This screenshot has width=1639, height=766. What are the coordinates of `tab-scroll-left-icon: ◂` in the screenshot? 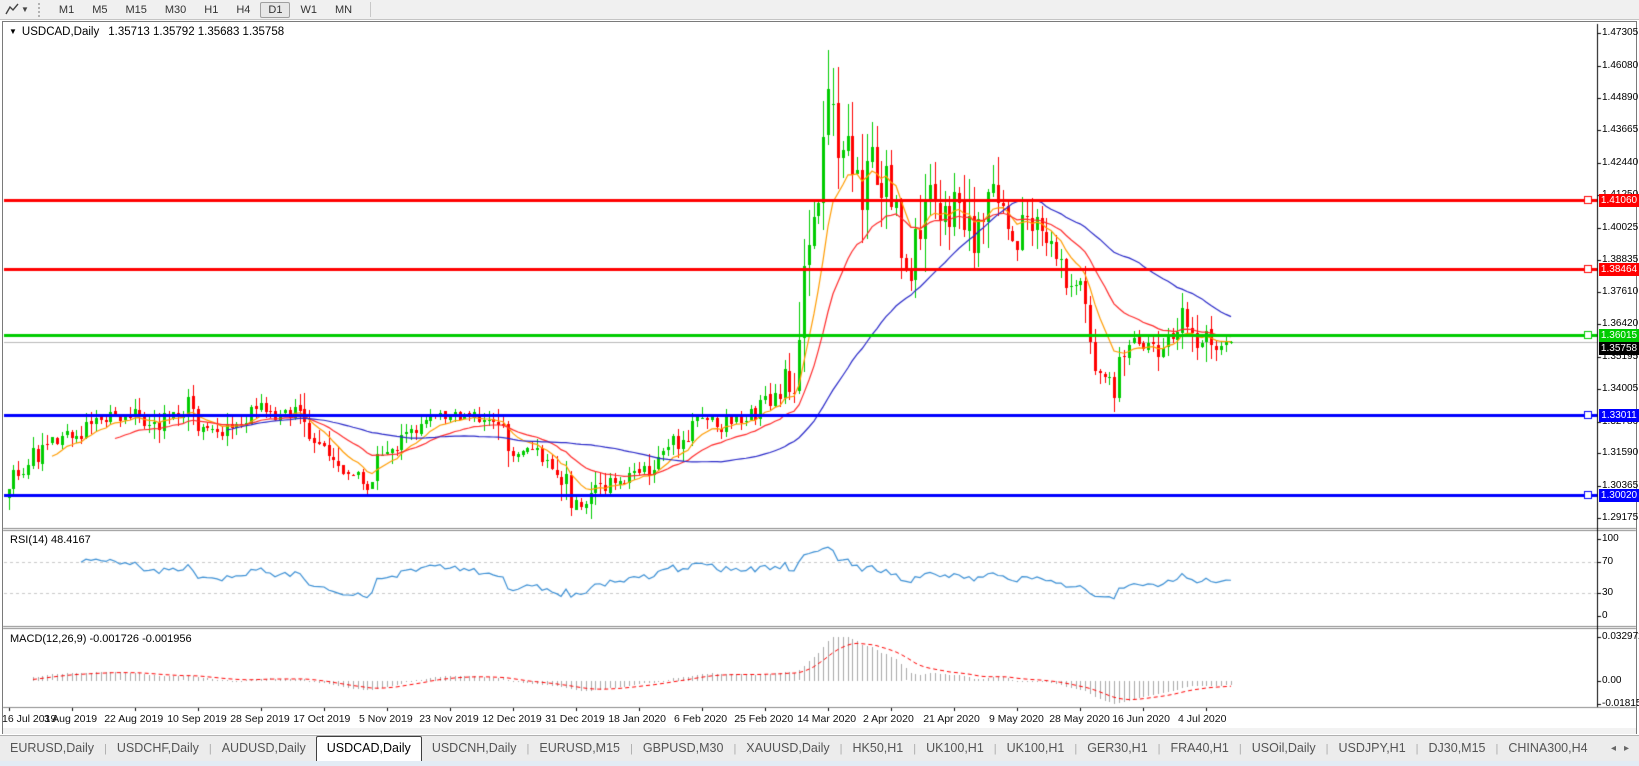 It's located at (1613, 748).